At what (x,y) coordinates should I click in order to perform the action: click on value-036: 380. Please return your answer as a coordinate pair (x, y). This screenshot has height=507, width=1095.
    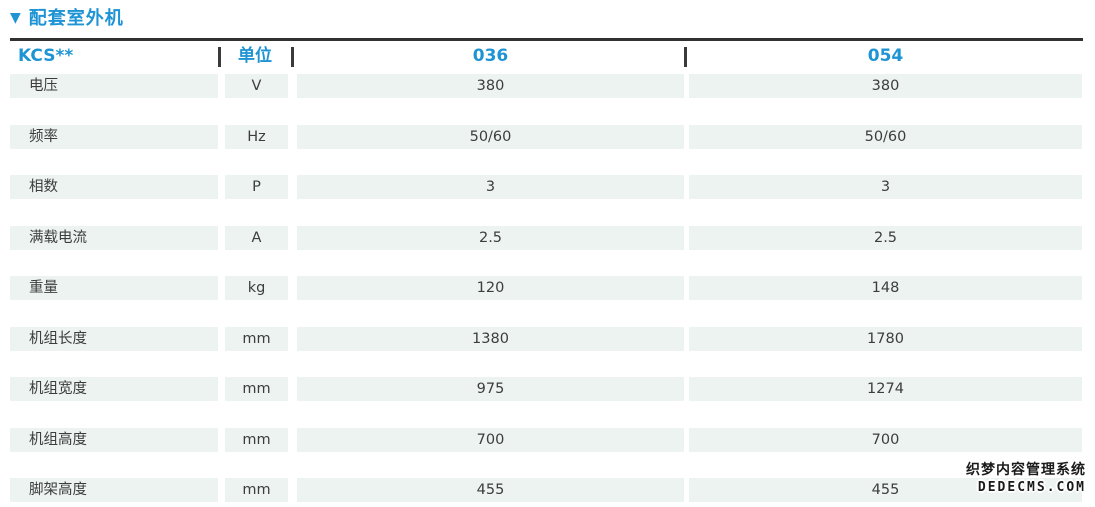
    Looking at the image, I should click on (490, 86).